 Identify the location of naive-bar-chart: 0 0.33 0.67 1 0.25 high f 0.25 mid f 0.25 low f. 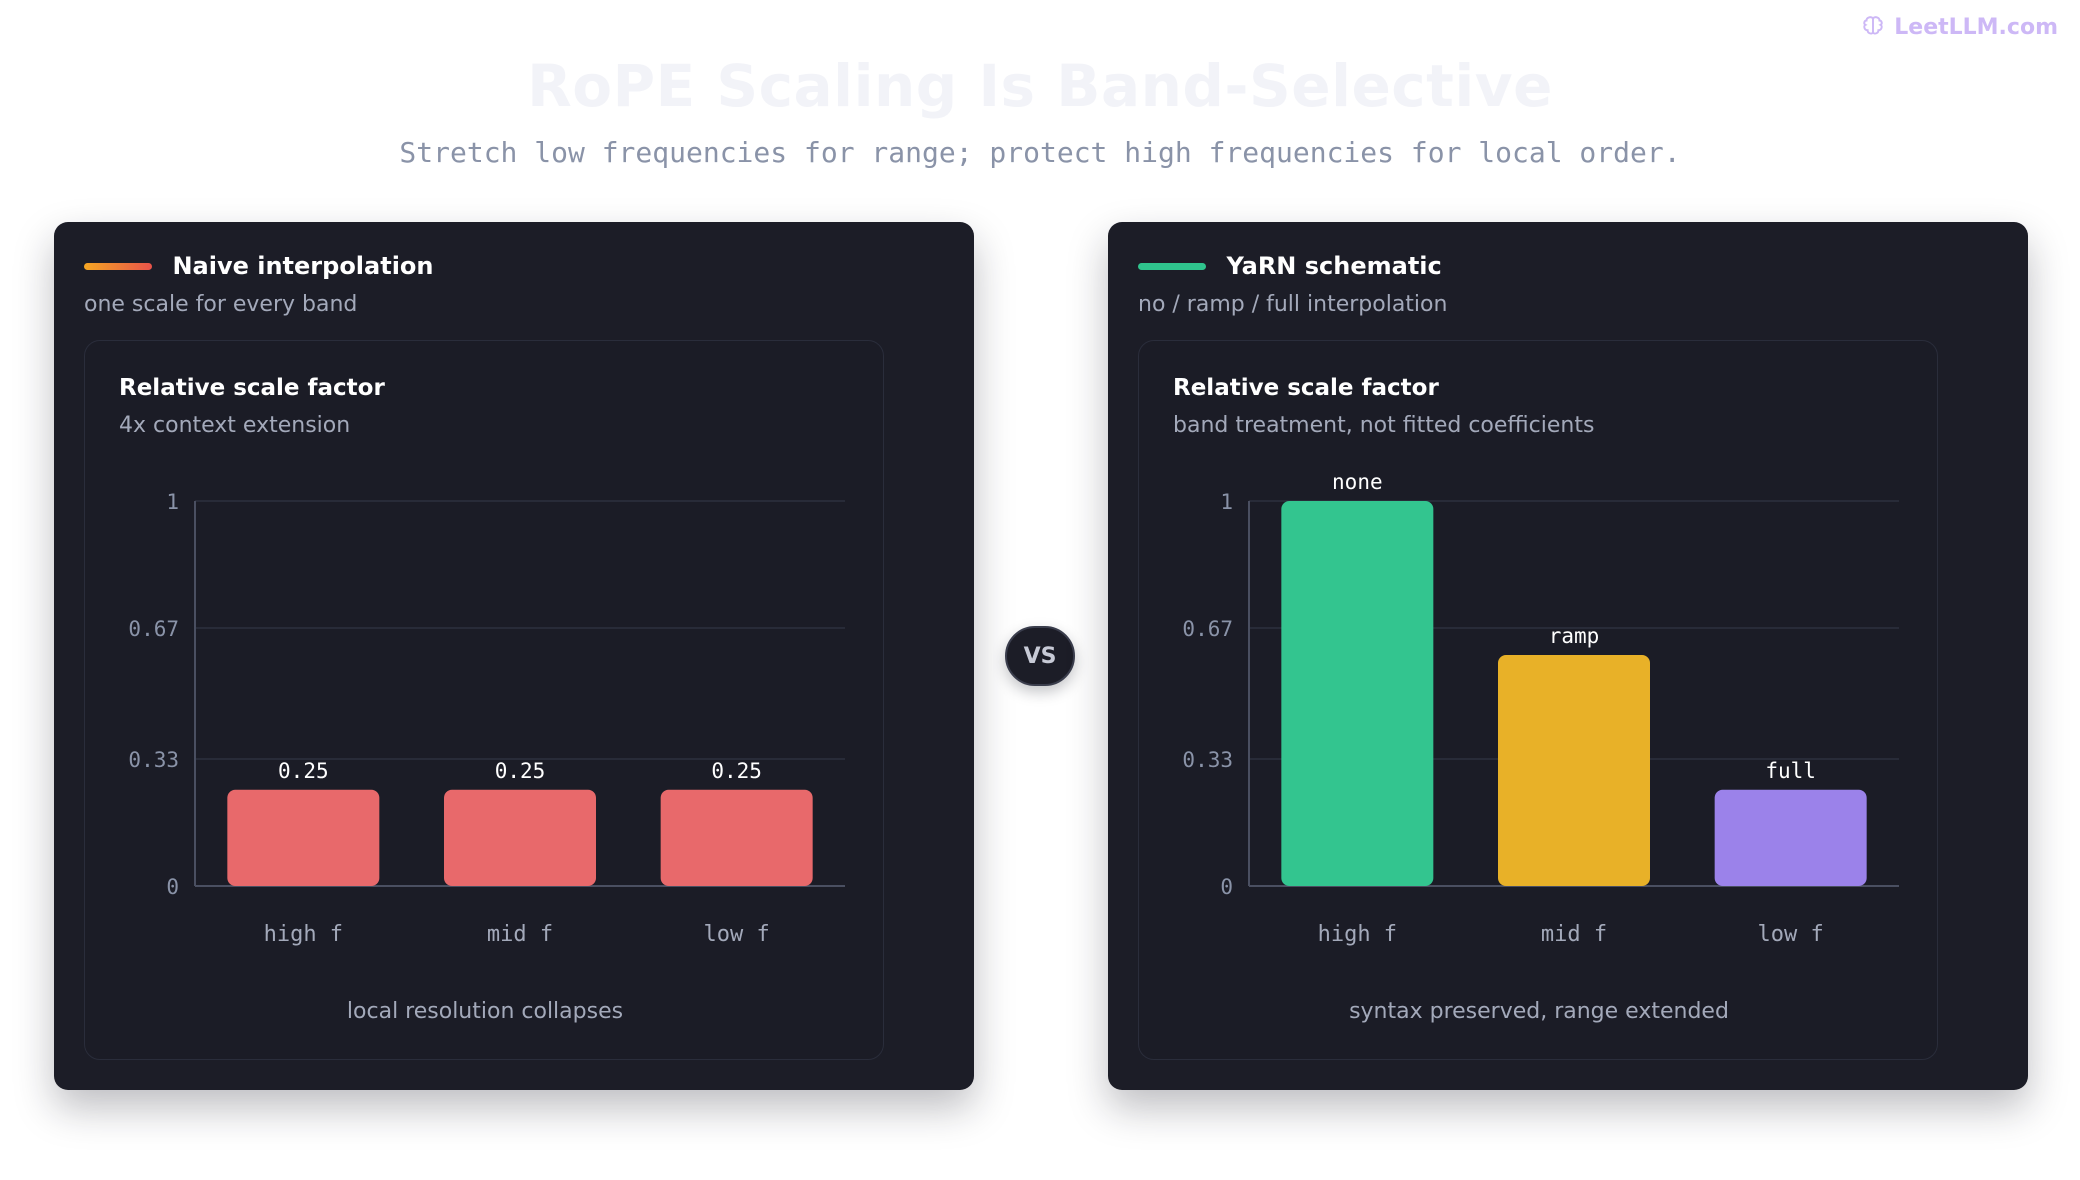
(486, 718).